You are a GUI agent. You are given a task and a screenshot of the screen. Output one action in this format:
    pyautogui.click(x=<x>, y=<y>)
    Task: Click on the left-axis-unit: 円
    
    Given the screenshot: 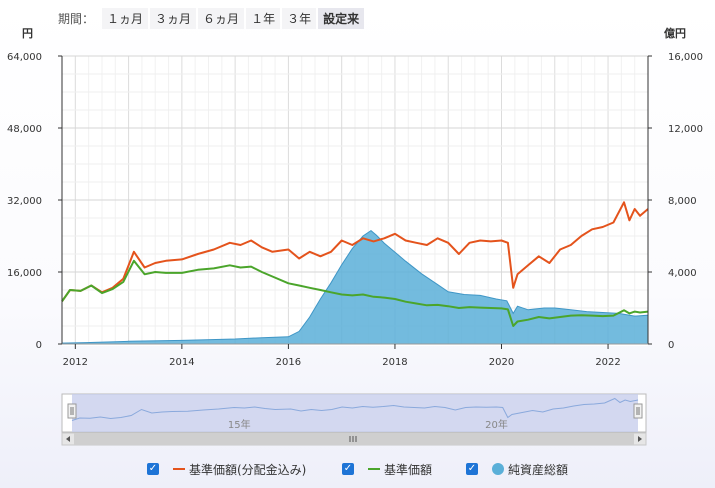 What is the action you would take?
    pyautogui.click(x=27, y=33)
    